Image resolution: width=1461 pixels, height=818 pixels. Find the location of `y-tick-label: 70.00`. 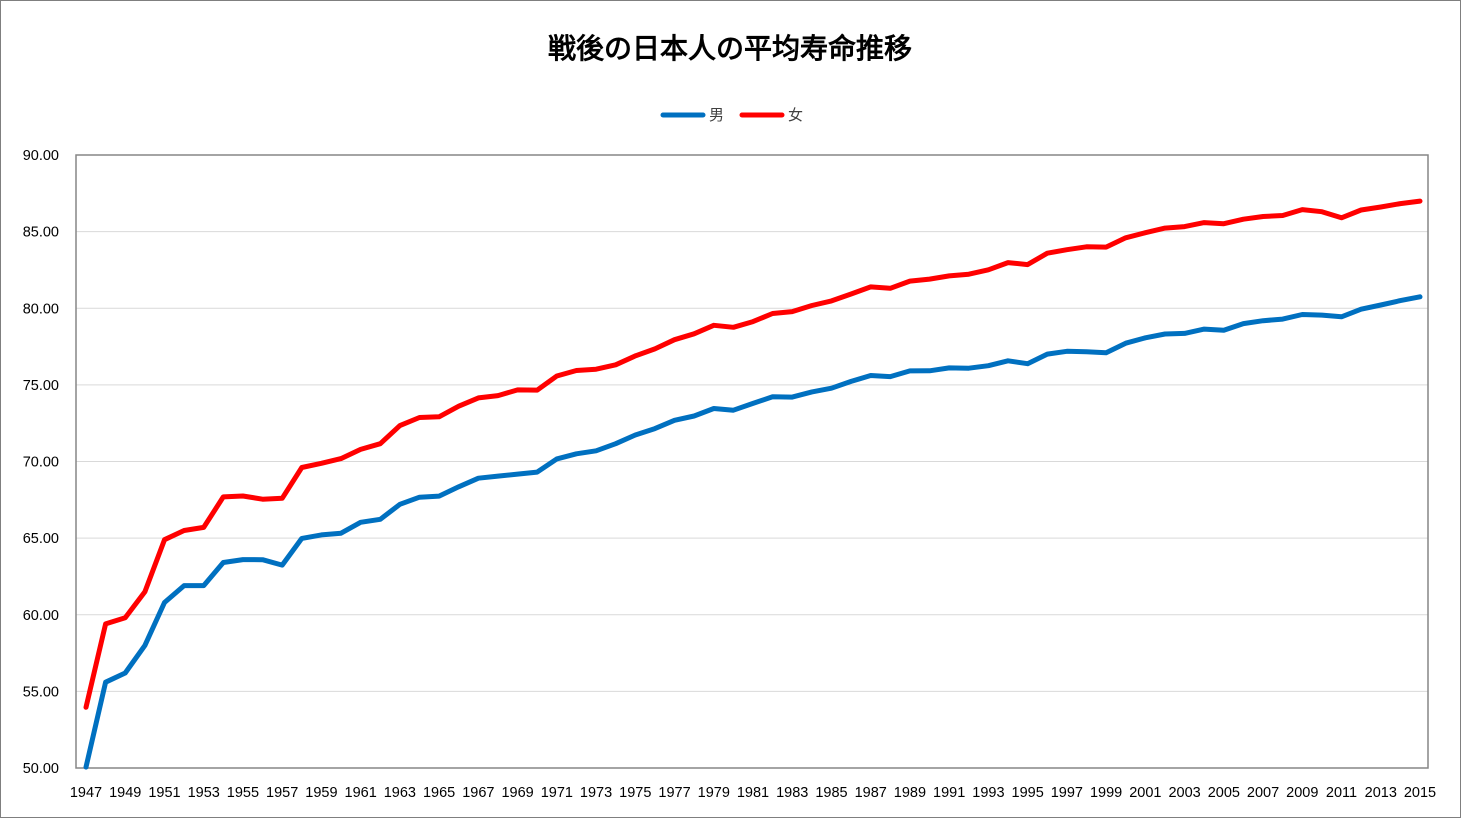

y-tick-label: 70.00 is located at coordinates (41, 463).